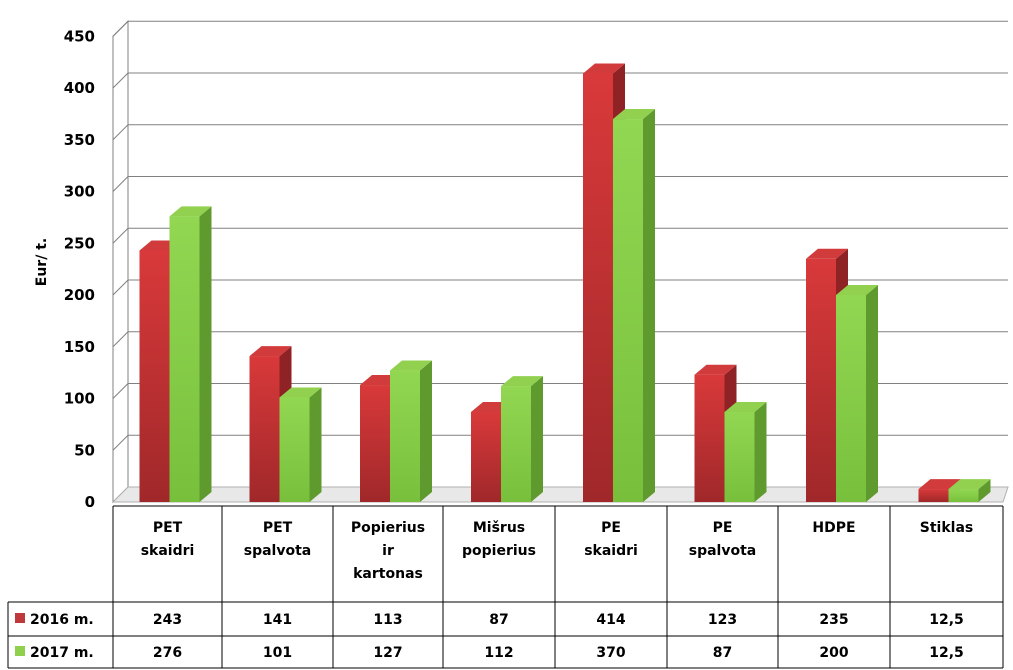 The width and height of the screenshot is (1013, 670). I want to click on category-label: PET skaidri, so click(168, 539).